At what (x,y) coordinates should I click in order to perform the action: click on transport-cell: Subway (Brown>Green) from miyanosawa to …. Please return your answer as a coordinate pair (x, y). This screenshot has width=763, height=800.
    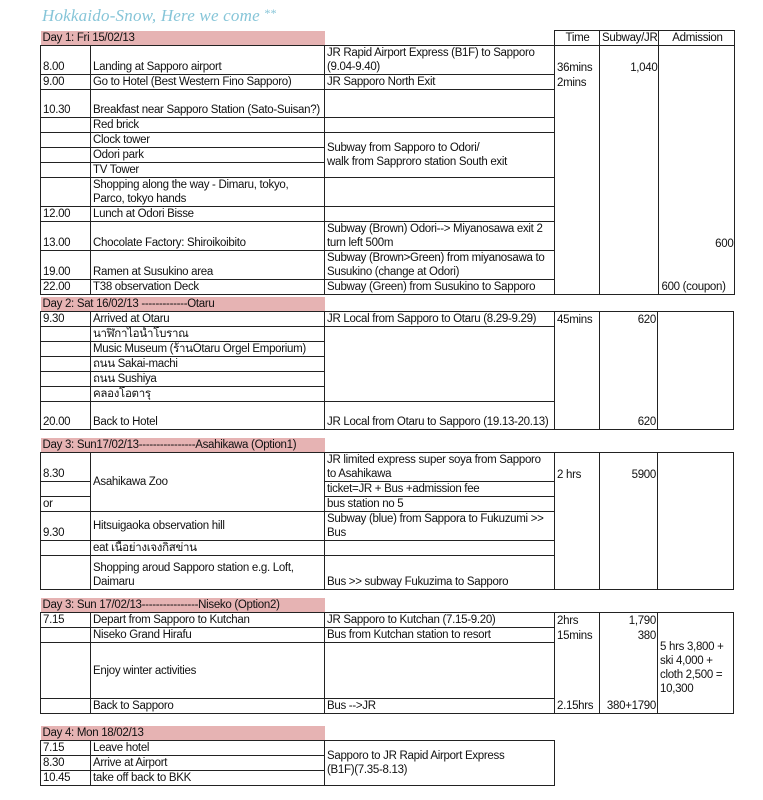
    Looking at the image, I should click on (439, 265).